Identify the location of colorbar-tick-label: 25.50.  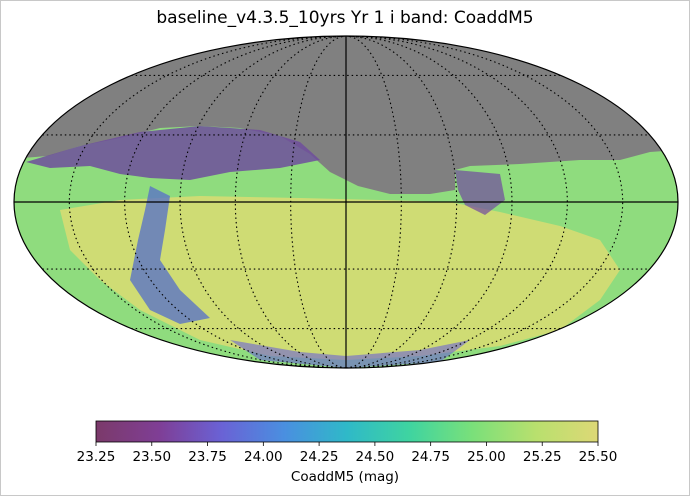
(598, 457).